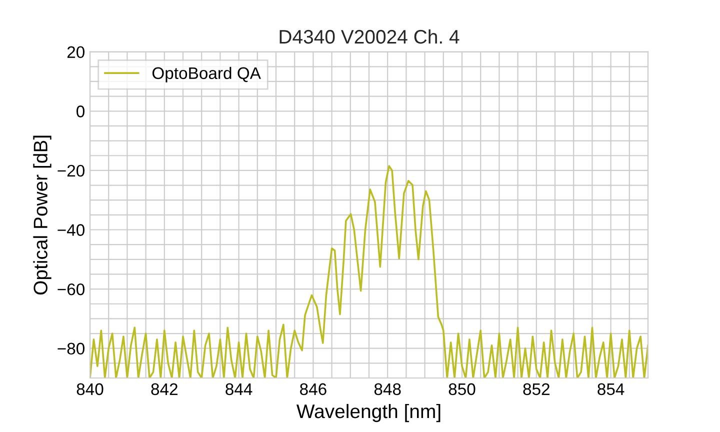  What do you see at coordinates (90, 389) in the screenshot?
I see `x-tick-label: 840` at bounding box center [90, 389].